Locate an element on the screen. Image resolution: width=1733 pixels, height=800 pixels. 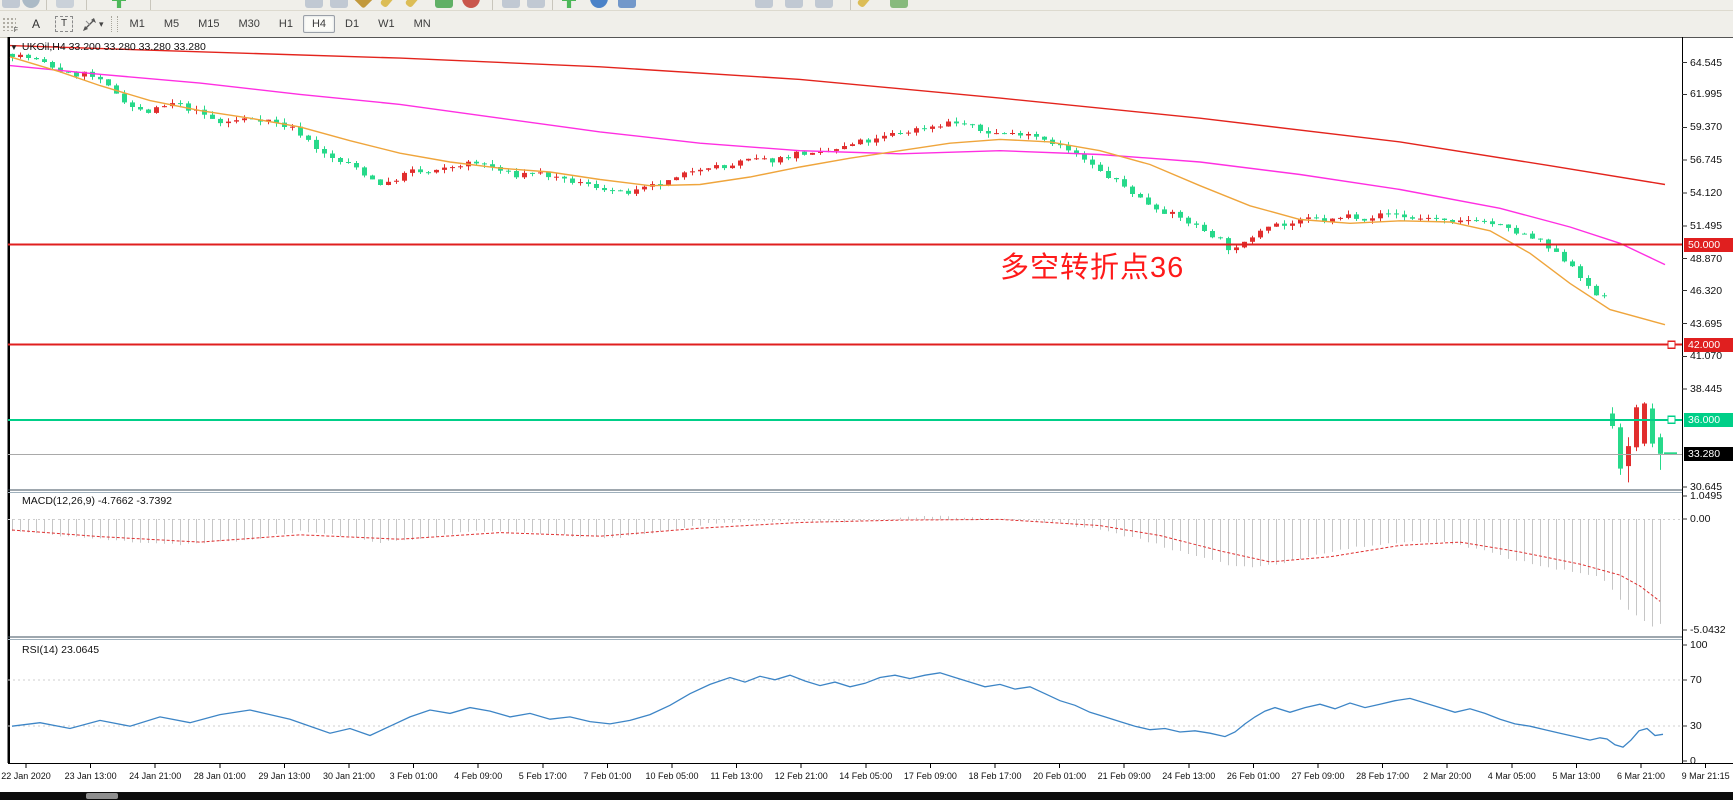
time-axis-label: 2 Mar 20:00 is located at coordinates (1447, 776).